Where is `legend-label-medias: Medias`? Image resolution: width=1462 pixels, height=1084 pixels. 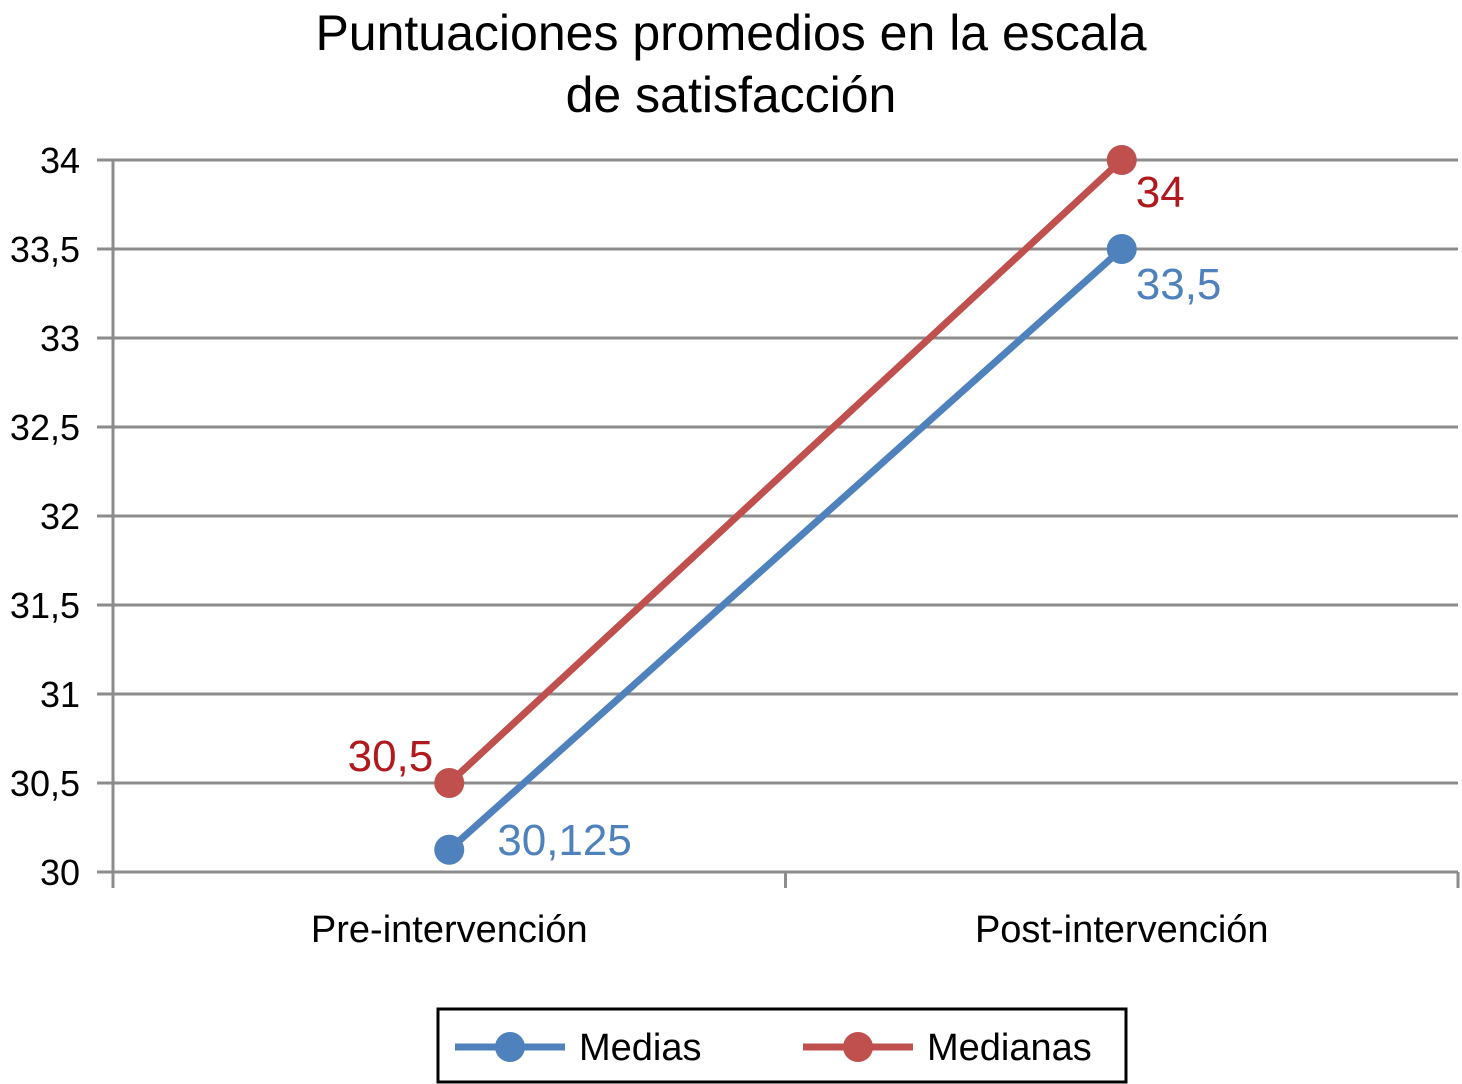 legend-label-medias: Medias is located at coordinates (640, 1048).